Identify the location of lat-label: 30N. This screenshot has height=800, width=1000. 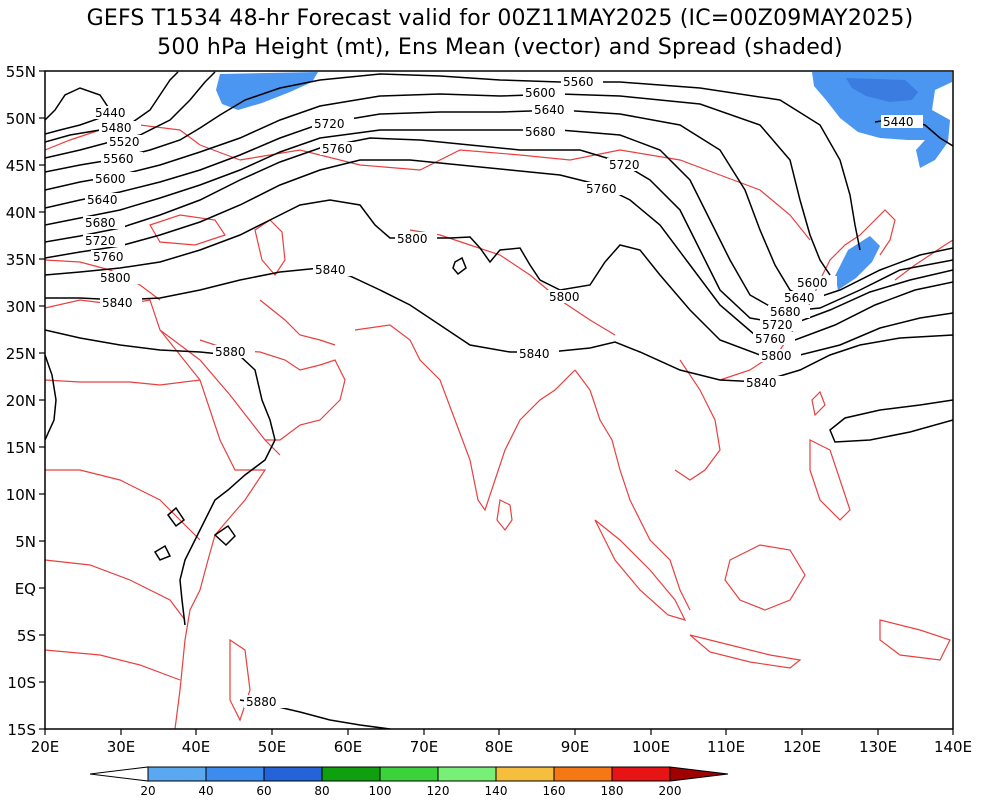
(21, 307).